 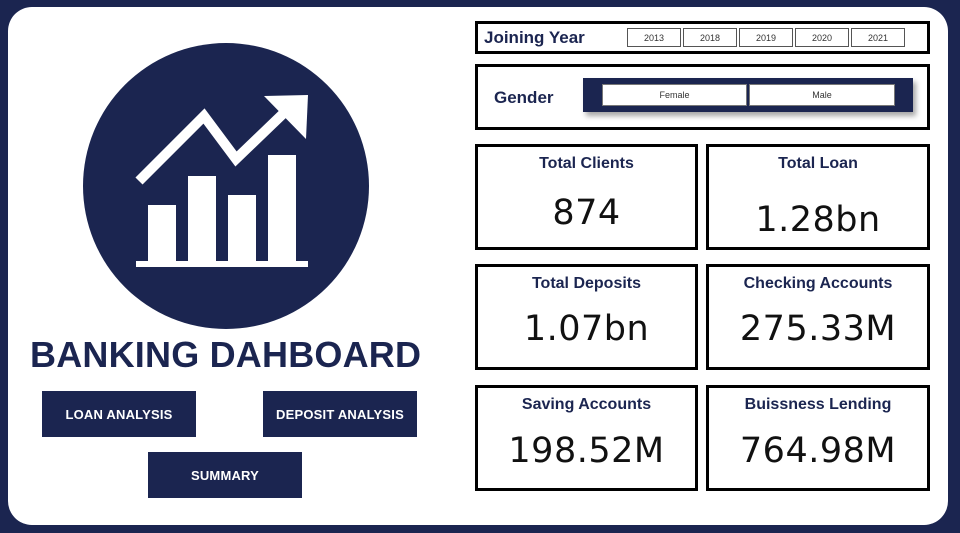 I want to click on gender-option-female: Female, so click(x=674, y=95).